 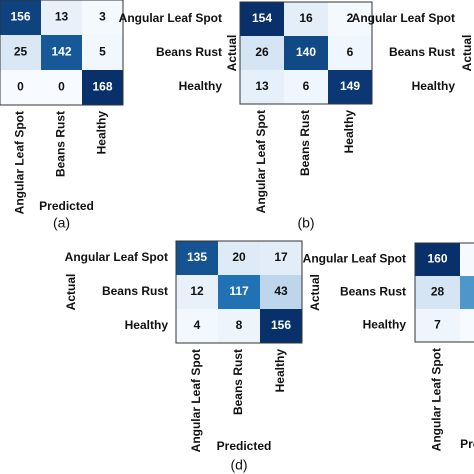 I want to click on cell-value: 5, so click(x=102, y=52).